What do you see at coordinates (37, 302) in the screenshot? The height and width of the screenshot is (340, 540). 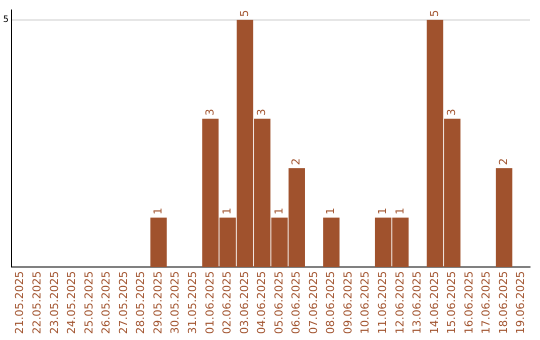 I see `x-tick-label: 22.05.2025` at bounding box center [37, 302].